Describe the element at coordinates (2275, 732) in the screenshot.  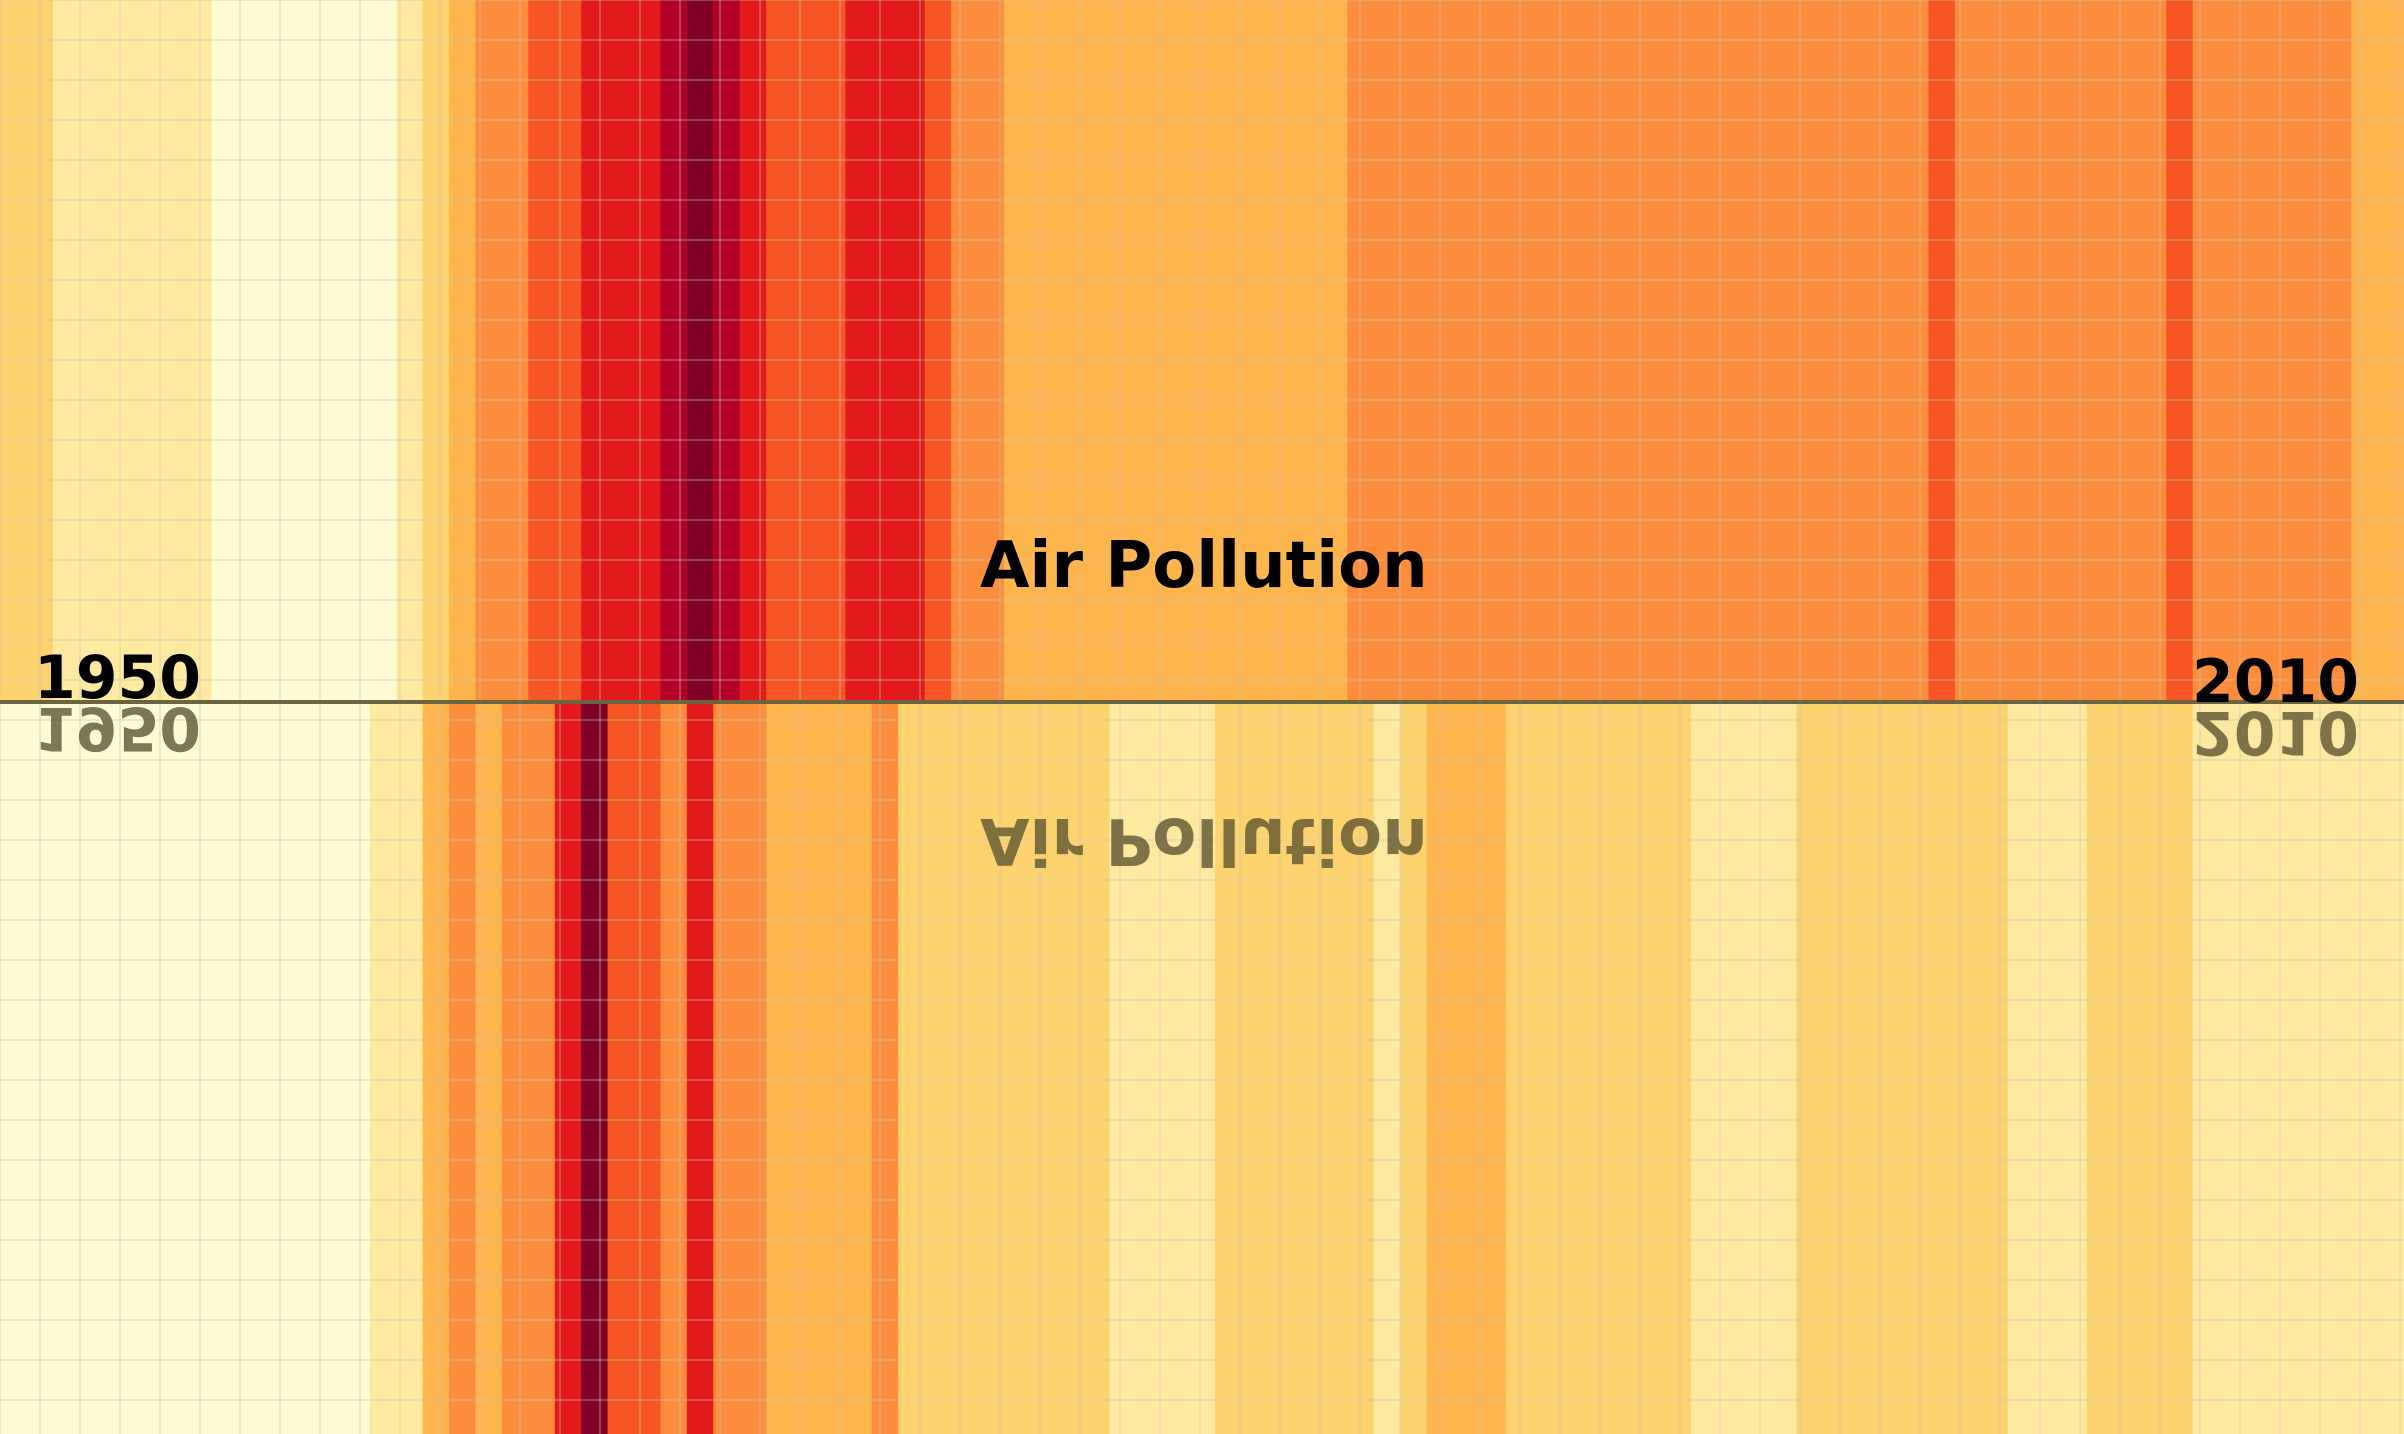
I see `end-year-label-reflection: 2010` at that location.